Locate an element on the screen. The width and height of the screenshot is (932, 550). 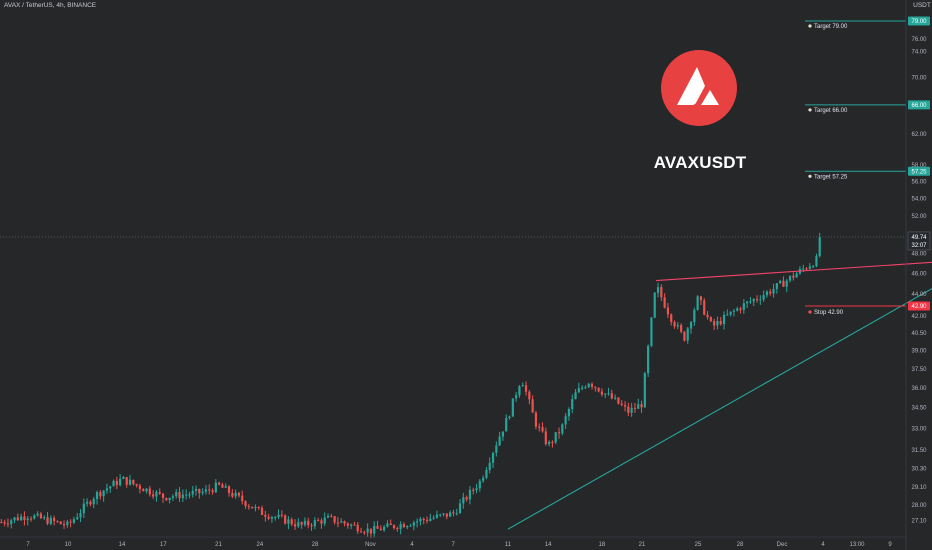
time-tick-label: 11 is located at coordinates (508, 545).